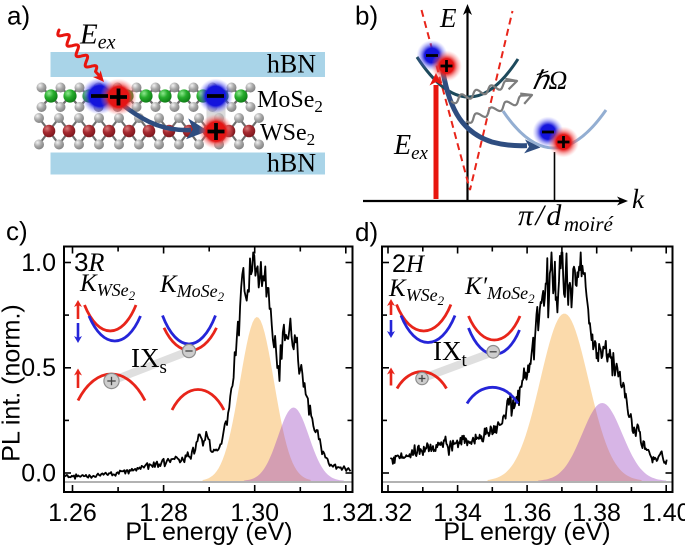  What do you see at coordinates (450, 353) in the screenshot?
I see `svg-text: IXt` at bounding box center [450, 353].